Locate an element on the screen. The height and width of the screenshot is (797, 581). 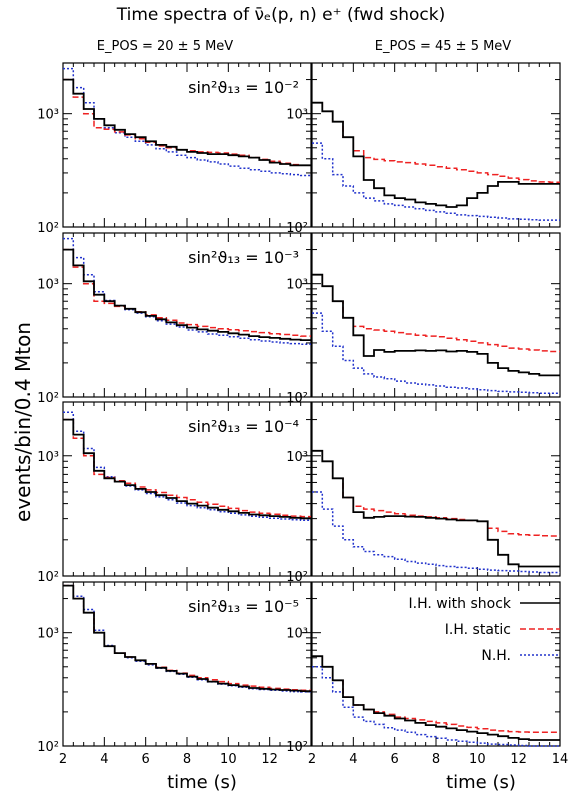
panel-r3-c1: 10² 10³ 2 4 6 8 10 12 14 is located at coordinates (427, 674).